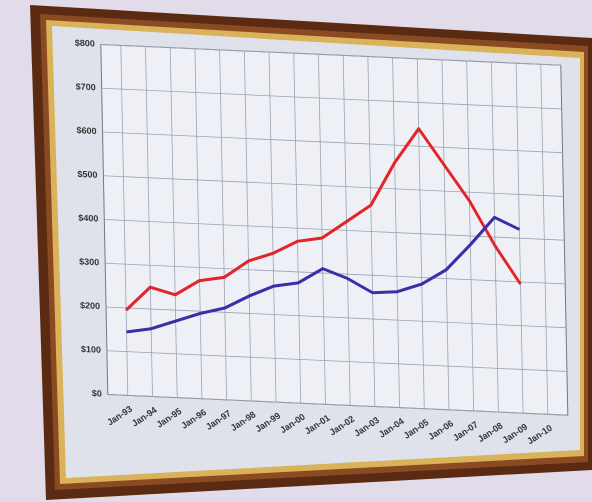 Image resolution: width=592 pixels, height=502 pixels. Describe the element at coordinates (89, 261) in the screenshot. I see `y-tick-label: $300` at that location.